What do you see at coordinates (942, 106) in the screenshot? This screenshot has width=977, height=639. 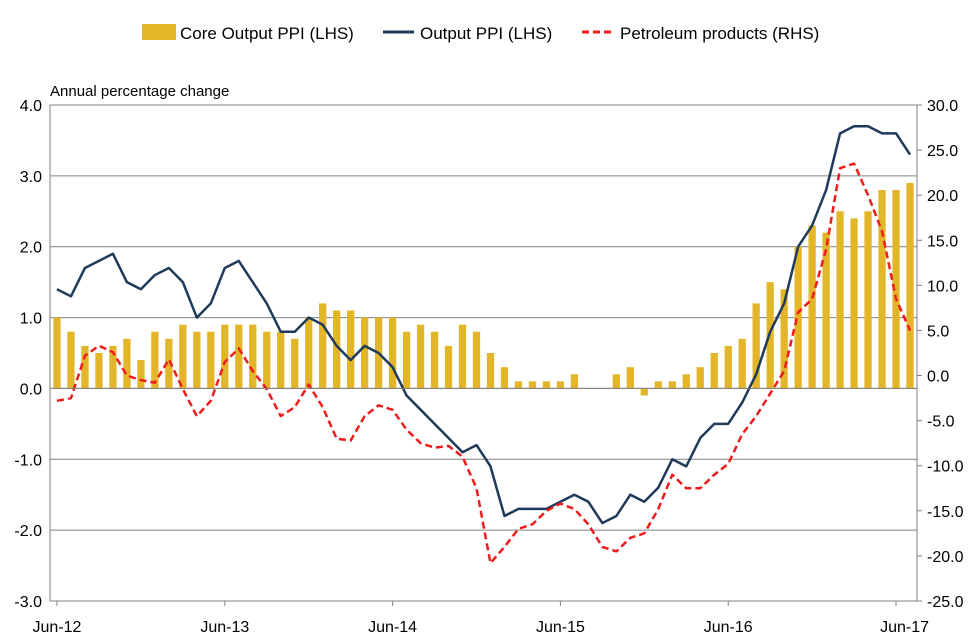 I see `y-right-tick-label: 30.0` at bounding box center [942, 106].